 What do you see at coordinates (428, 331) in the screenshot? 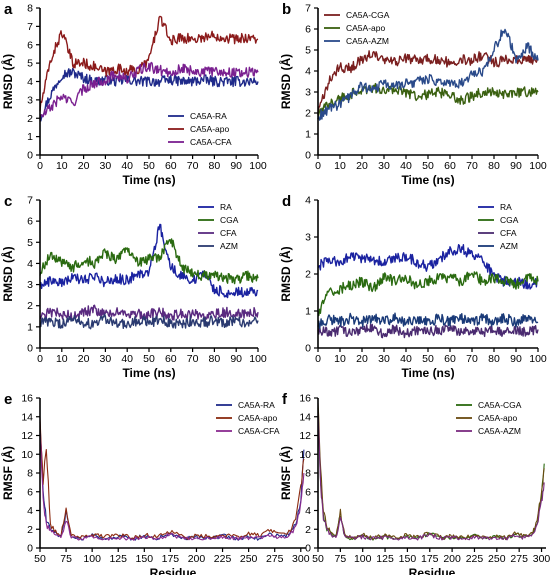
I see `series-line-CFA` at bounding box center [428, 331].